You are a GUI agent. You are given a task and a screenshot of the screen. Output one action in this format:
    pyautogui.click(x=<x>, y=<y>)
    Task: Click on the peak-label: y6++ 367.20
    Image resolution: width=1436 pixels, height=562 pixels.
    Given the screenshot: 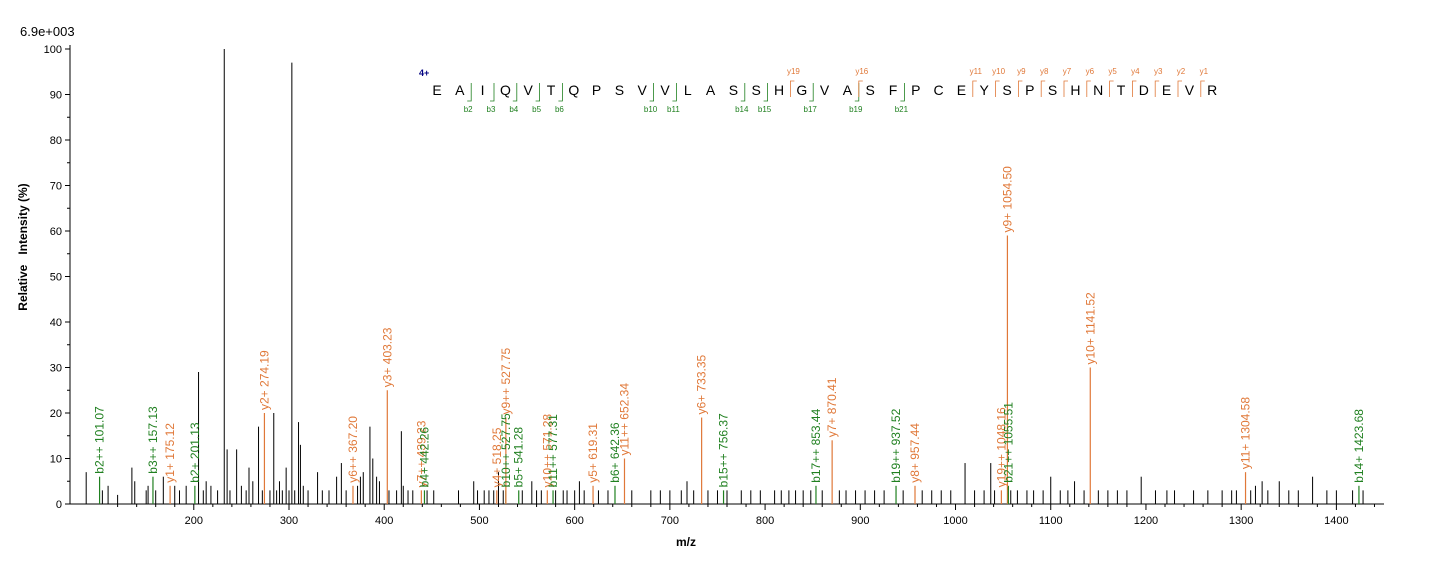 What is the action you would take?
    pyautogui.click(x=353, y=449)
    